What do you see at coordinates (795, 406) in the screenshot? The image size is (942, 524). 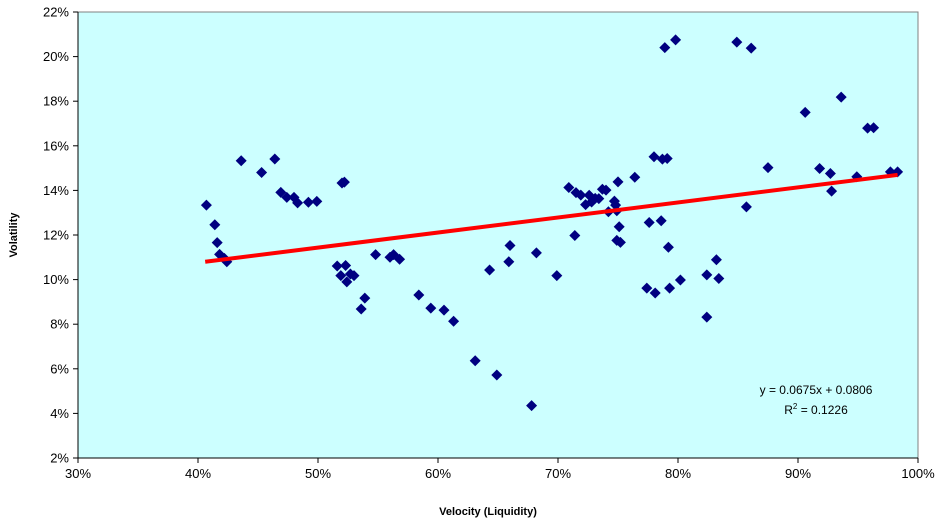 I see `r-squared-superscript: 2` at bounding box center [795, 406].